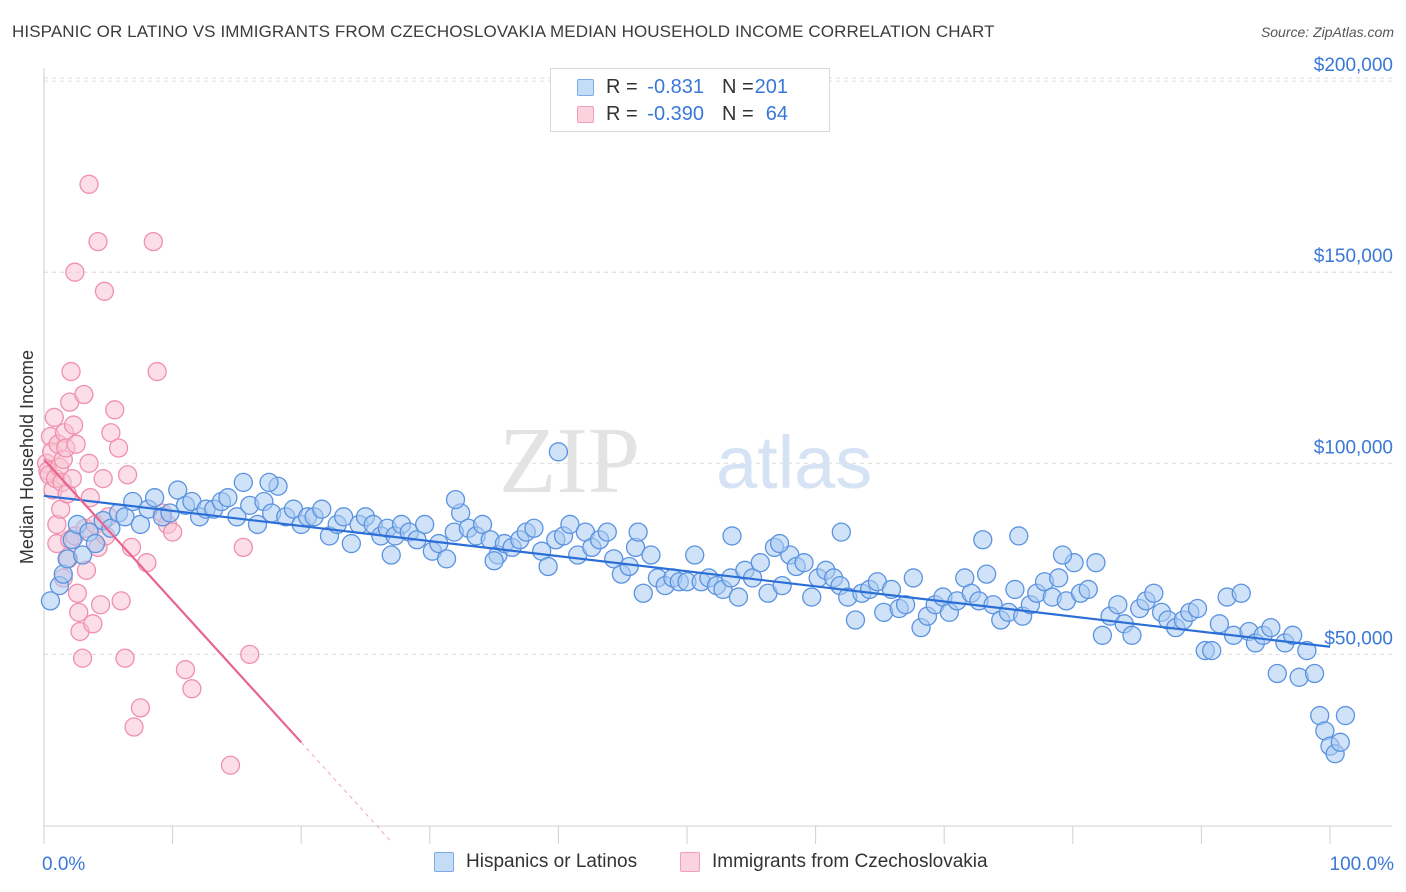 This screenshot has width=1406, height=892. I want to click on series-czechoslovakia-points, so click(148, 474).